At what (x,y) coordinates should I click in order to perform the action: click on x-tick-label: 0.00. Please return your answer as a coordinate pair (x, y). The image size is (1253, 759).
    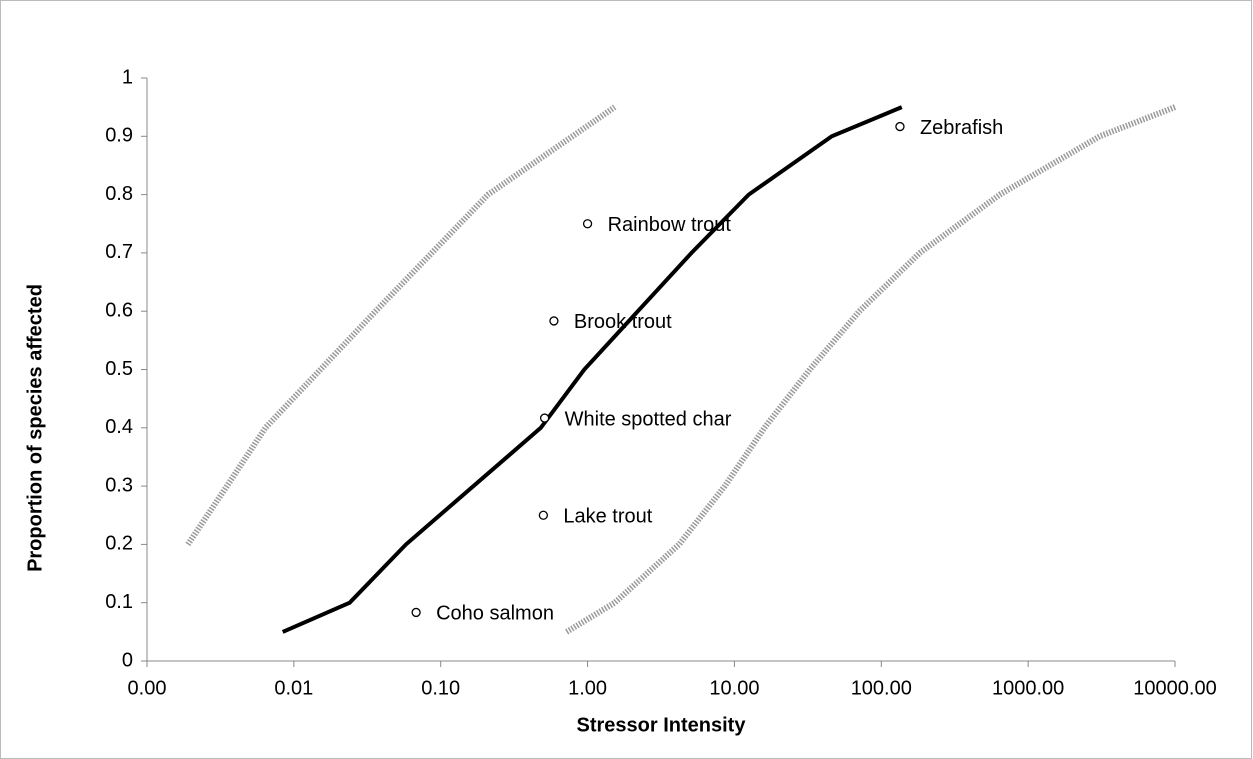
    Looking at the image, I should click on (147, 688).